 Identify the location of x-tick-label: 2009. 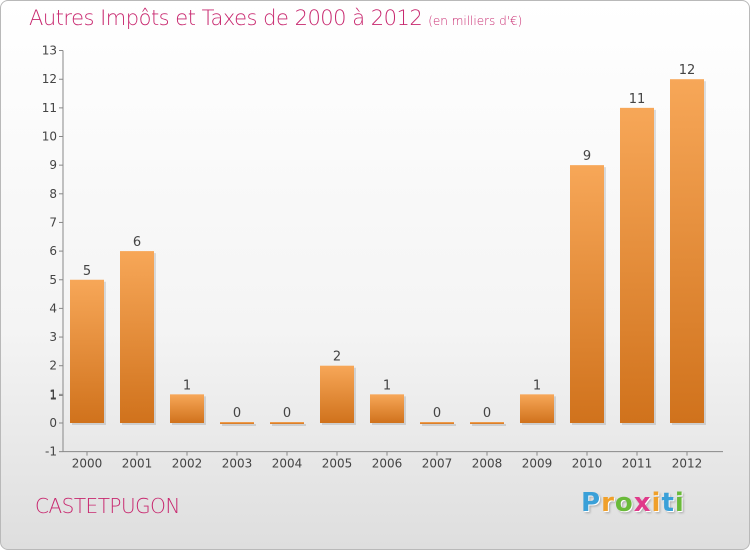
(537, 464).